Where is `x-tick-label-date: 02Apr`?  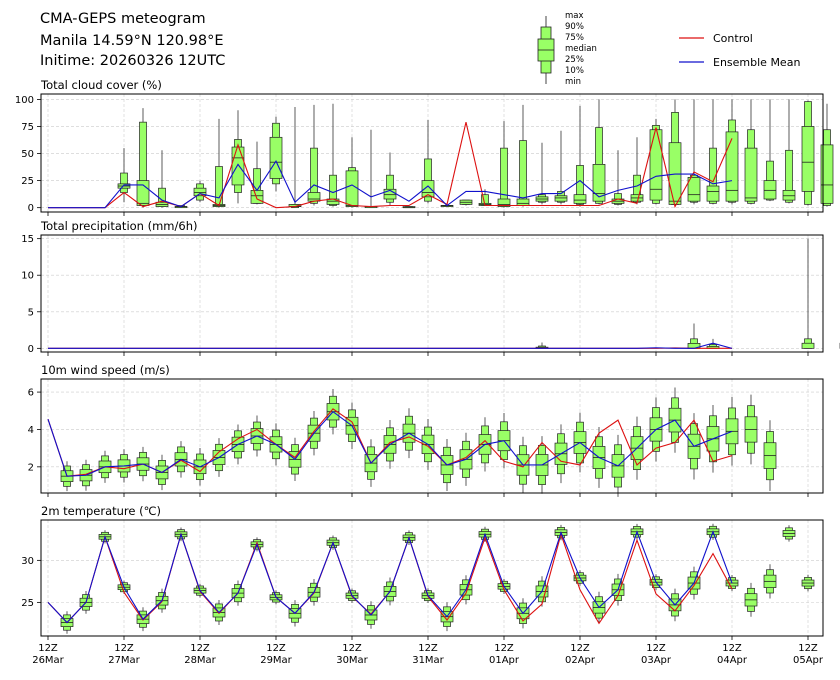
x-tick-label-date: 02Apr is located at coordinates (580, 660).